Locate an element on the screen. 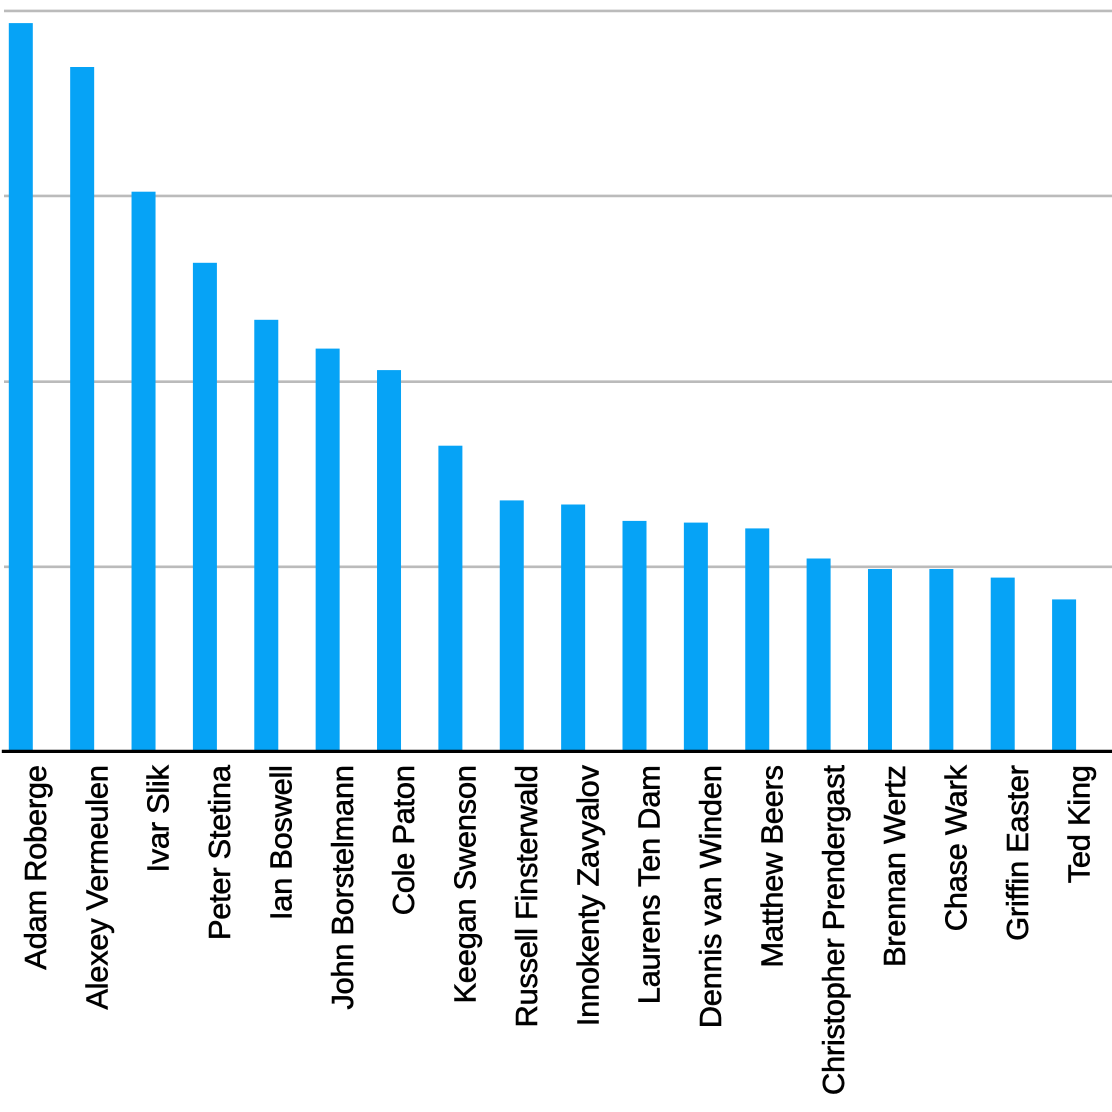 The width and height of the screenshot is (1112, 1112). svg-text: Griffin Easter is located at coordinates (1017, 852).